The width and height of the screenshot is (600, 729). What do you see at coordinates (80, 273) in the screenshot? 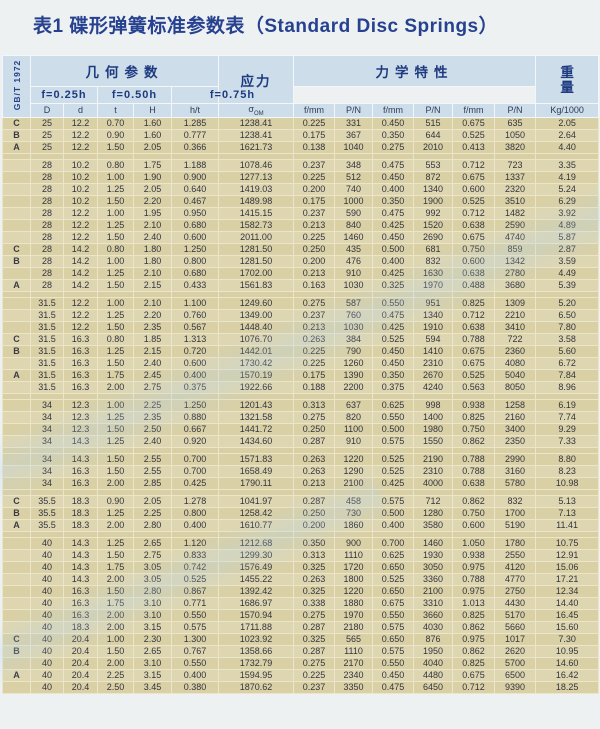
I see `cell: 14.2` at bounding box center [80, 273].